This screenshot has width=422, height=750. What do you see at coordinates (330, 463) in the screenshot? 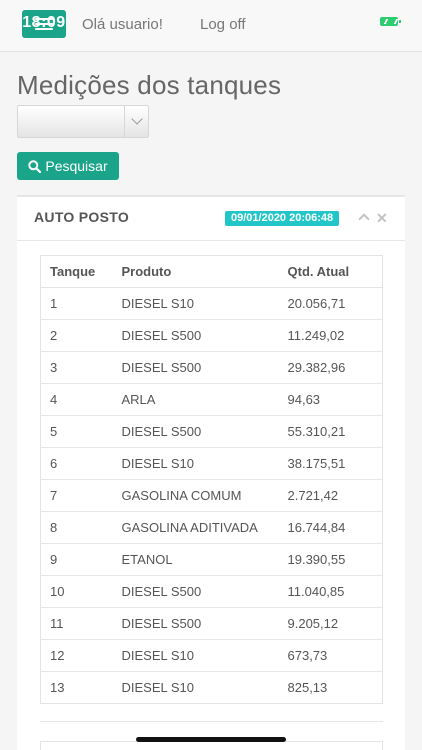
I see `cell-qtd-atual: 38.175,51` at bounding box center [330, 463].